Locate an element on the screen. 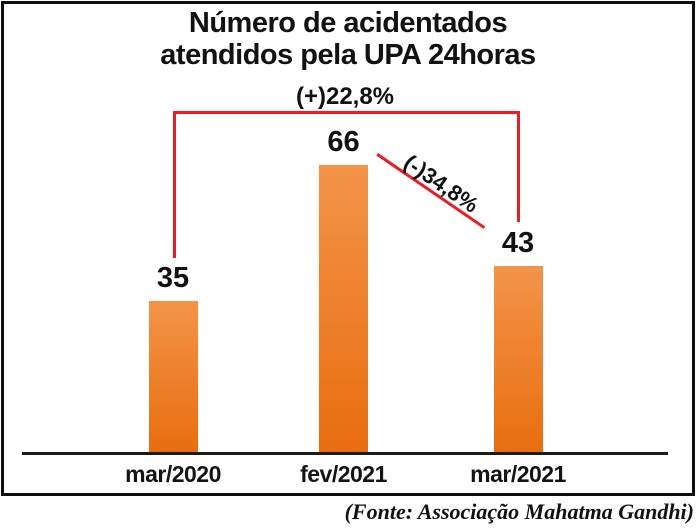 Image resolution: width=696 pixels, height=531 pixels. value-label-mar/2020: 35 is located at coordinates (173, 278).